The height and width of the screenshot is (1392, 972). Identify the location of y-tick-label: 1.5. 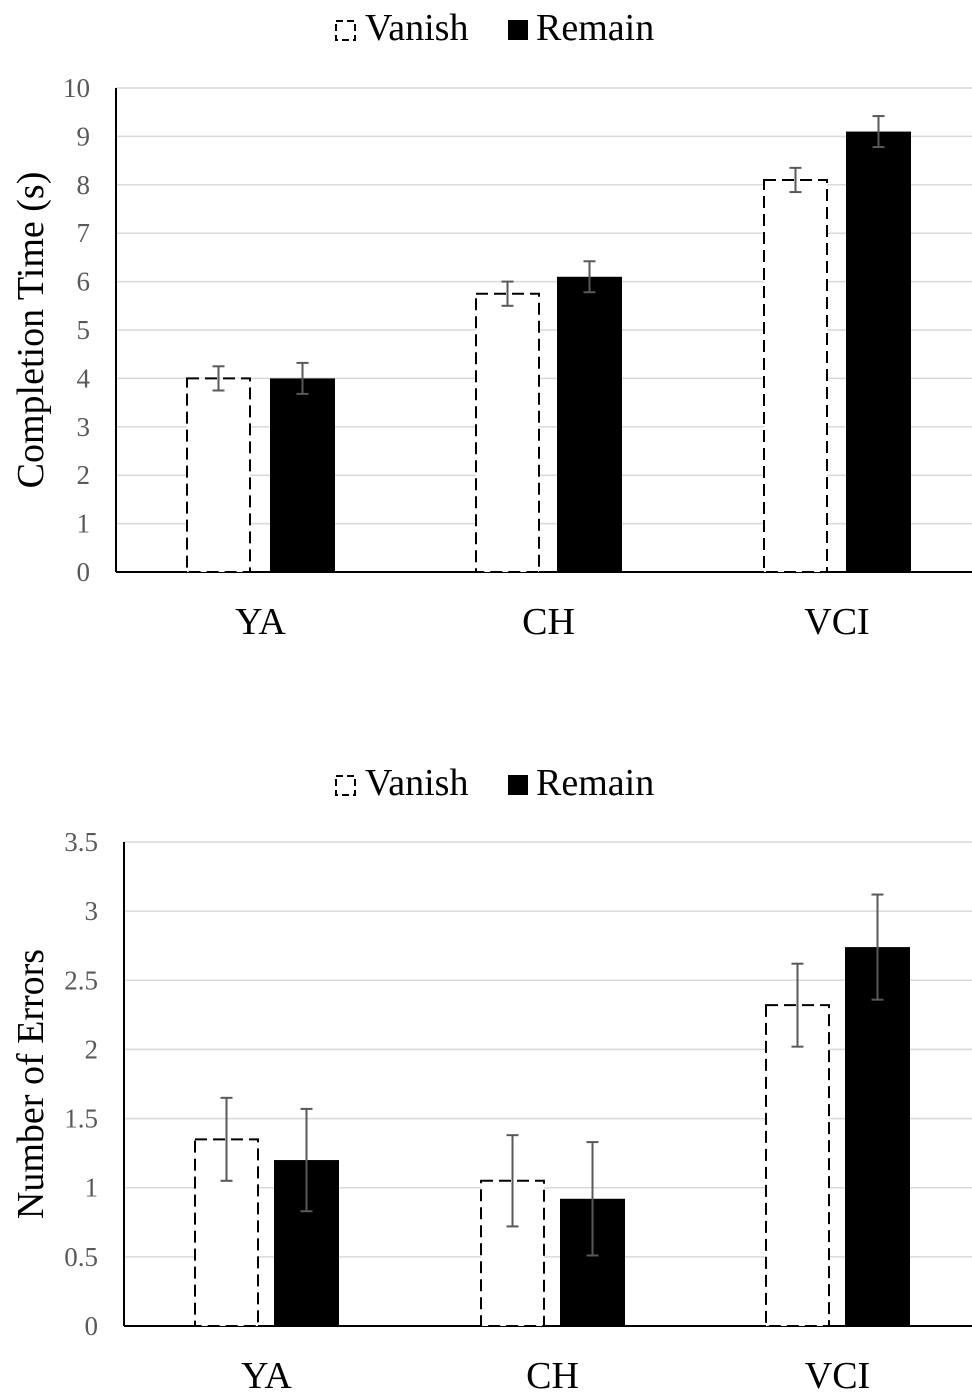
(81, 1119).